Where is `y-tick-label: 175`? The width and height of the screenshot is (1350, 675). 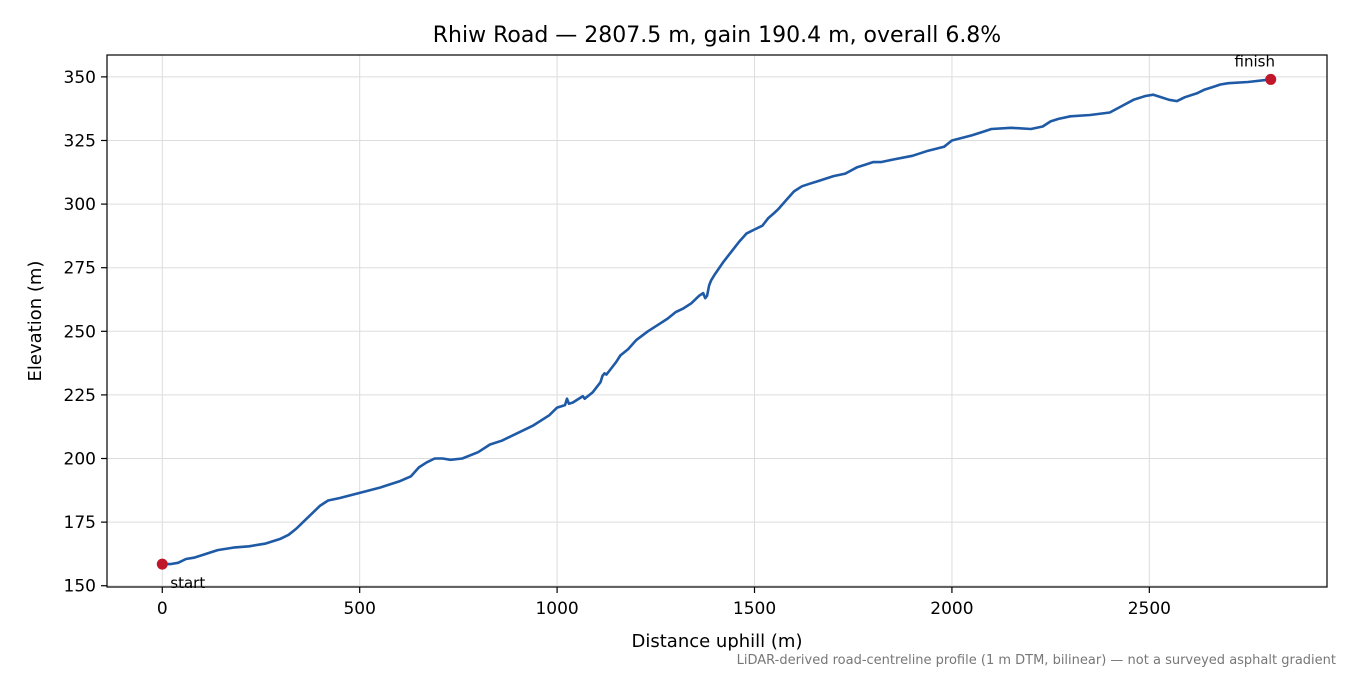
y-tick-label: 175 is located at coordinates (80, 523).